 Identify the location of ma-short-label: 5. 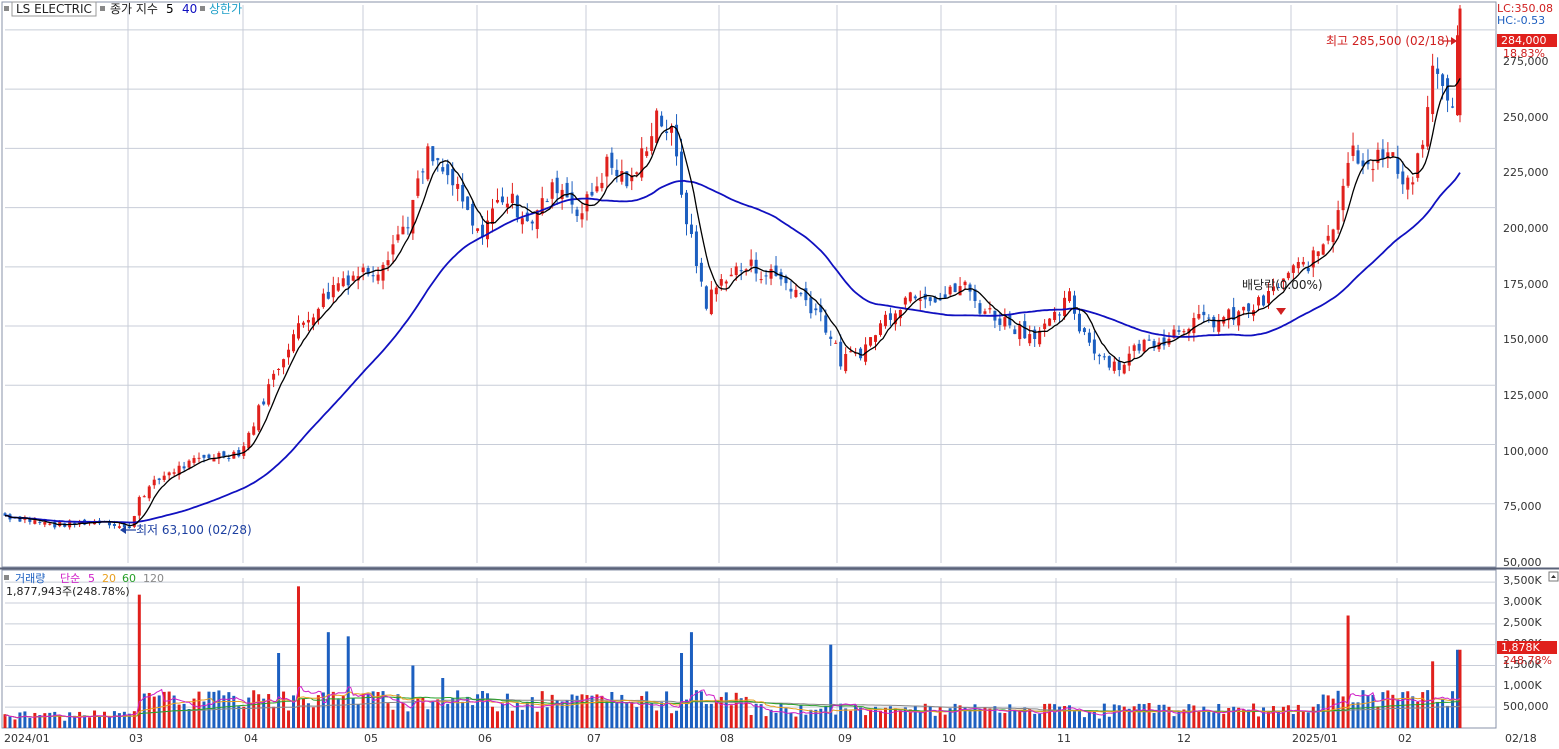
(170, 9).